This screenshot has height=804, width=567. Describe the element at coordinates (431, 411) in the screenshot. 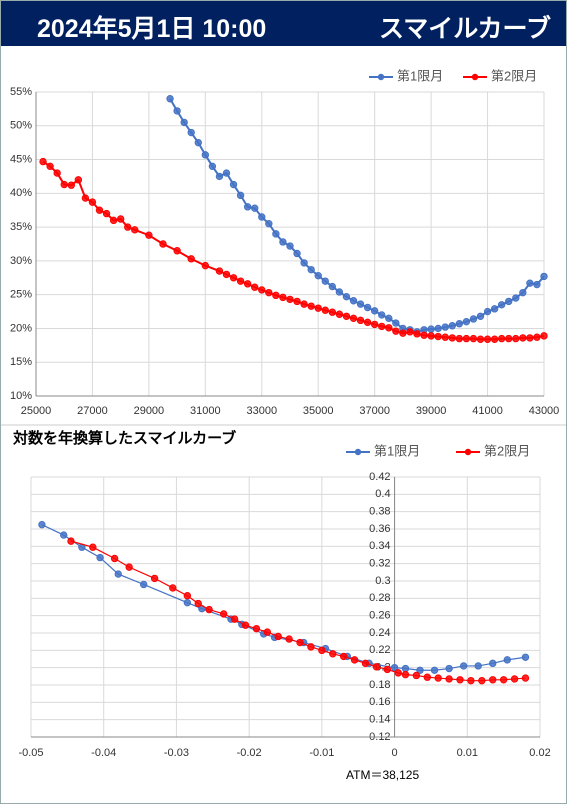

I see `x-tick-label: 39000` at that location.